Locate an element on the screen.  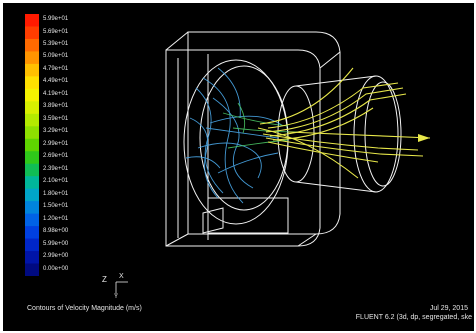
axis-x-label: X is located at coordinates (121, 276).